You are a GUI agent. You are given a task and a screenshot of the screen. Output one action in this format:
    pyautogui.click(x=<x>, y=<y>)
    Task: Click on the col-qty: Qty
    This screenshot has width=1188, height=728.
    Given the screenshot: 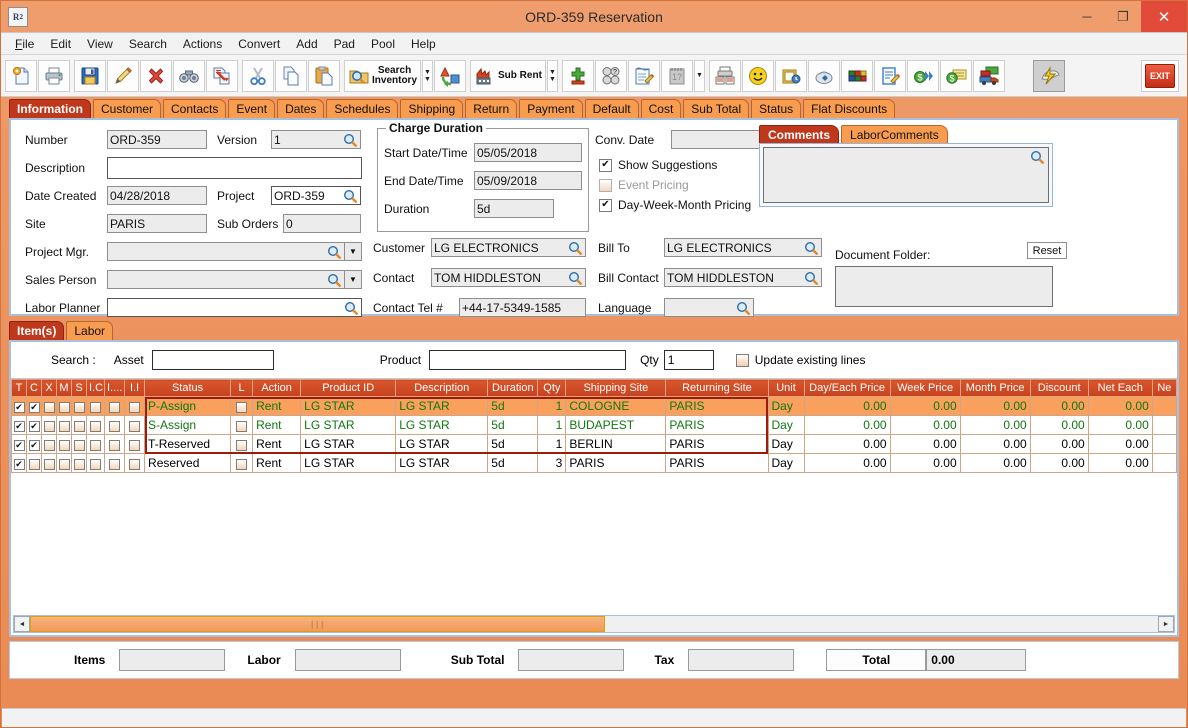 What is the action you would take?
    pyautogui.click(x=552, y=388)
    